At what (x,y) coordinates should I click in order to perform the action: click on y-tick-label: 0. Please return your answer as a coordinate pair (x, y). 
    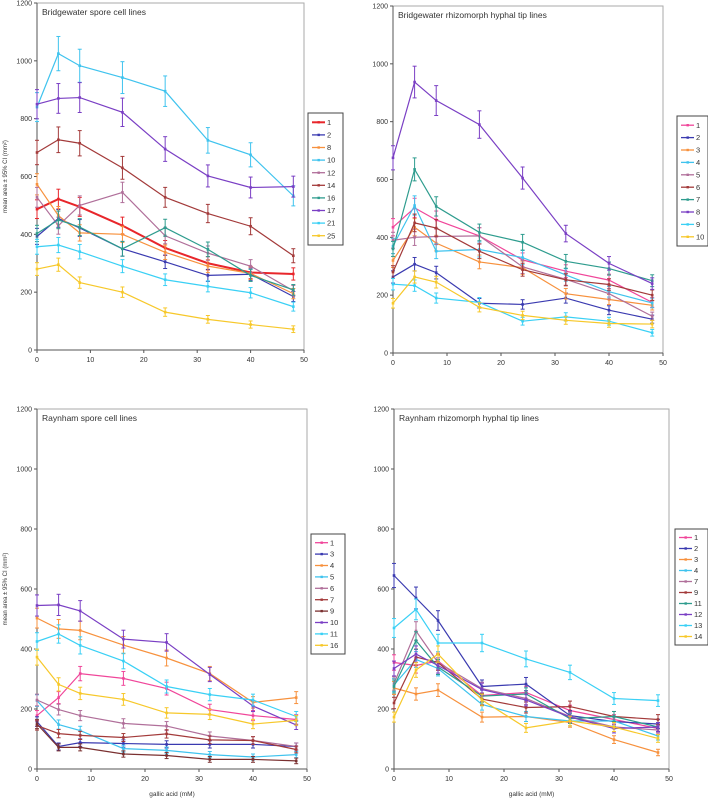
    Looking at the image, I should click on (30, 351).